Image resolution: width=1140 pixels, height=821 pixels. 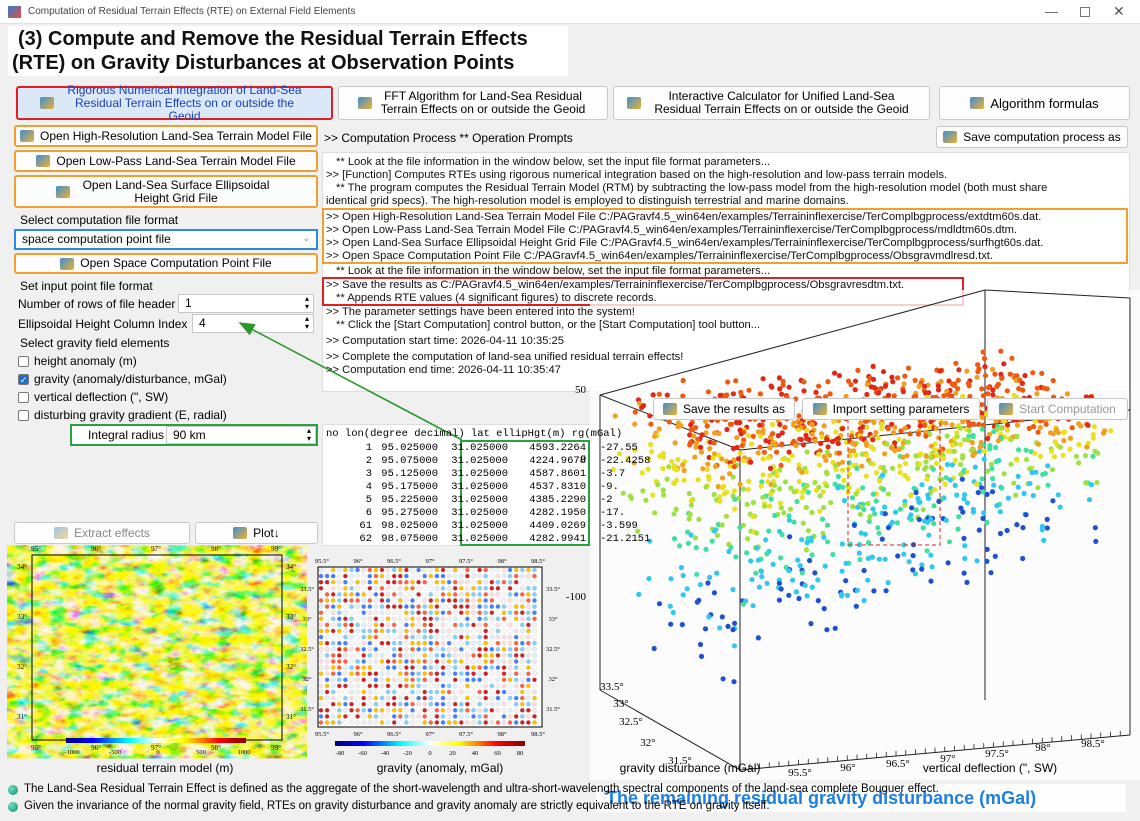 I want to click on open-button: Open Space Computation Point File, so click(x=166, y=263).